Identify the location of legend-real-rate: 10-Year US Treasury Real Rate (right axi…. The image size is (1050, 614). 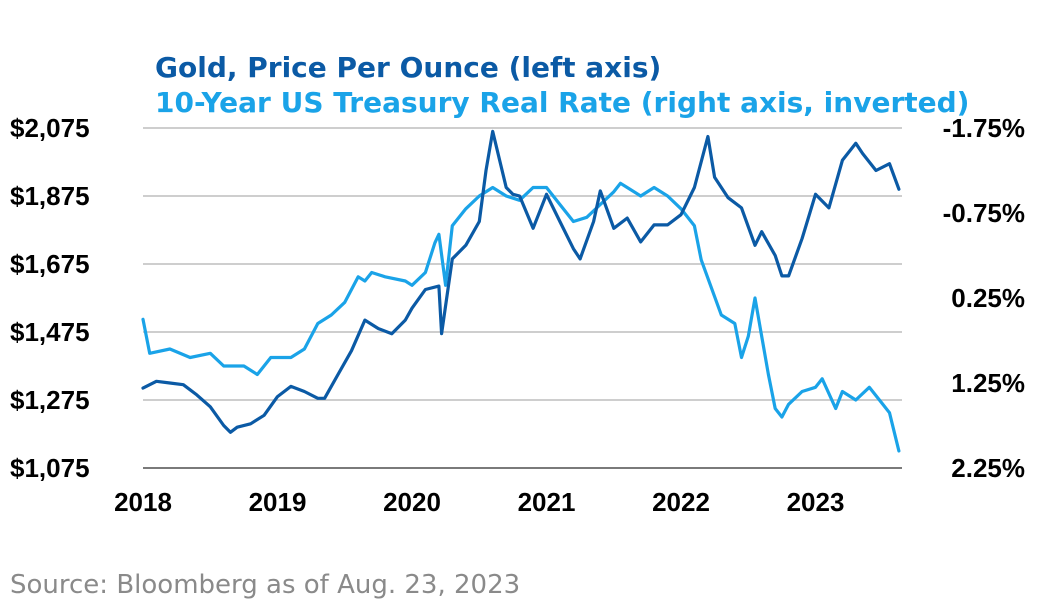
(562, 102).